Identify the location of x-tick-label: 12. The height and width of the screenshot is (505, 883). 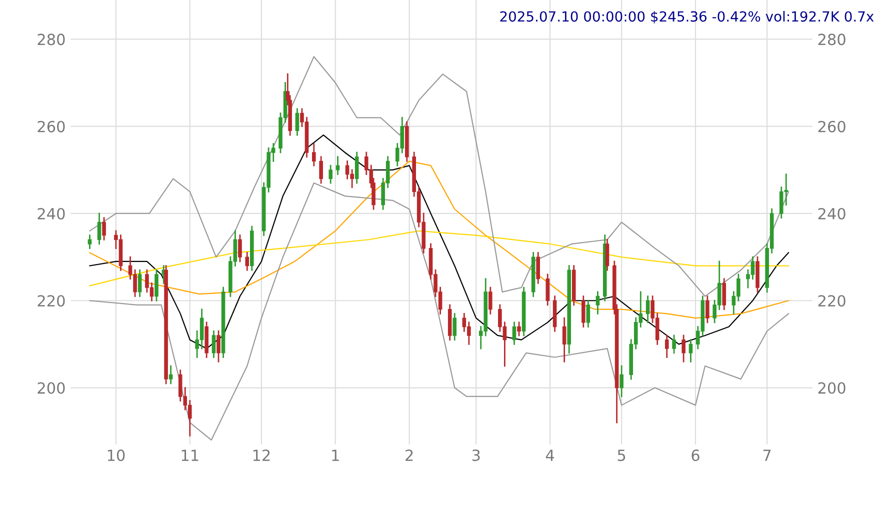
(261, 455).